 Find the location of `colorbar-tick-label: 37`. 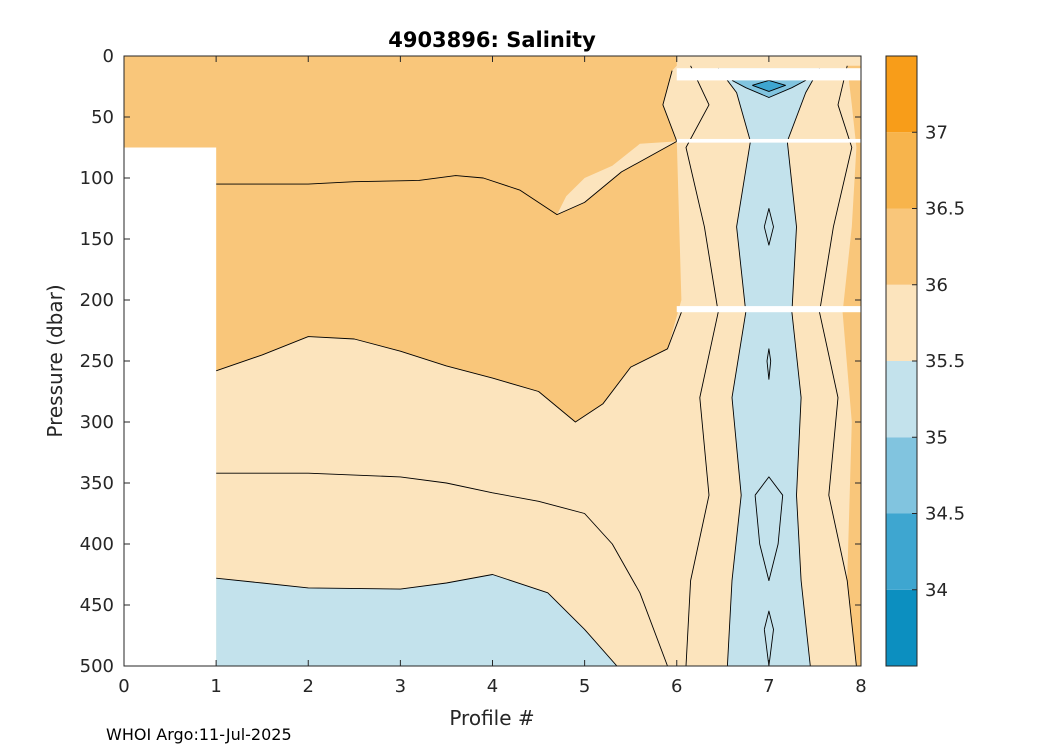

colorbar-tick-label: 37 is located at coordinates (936, 132).